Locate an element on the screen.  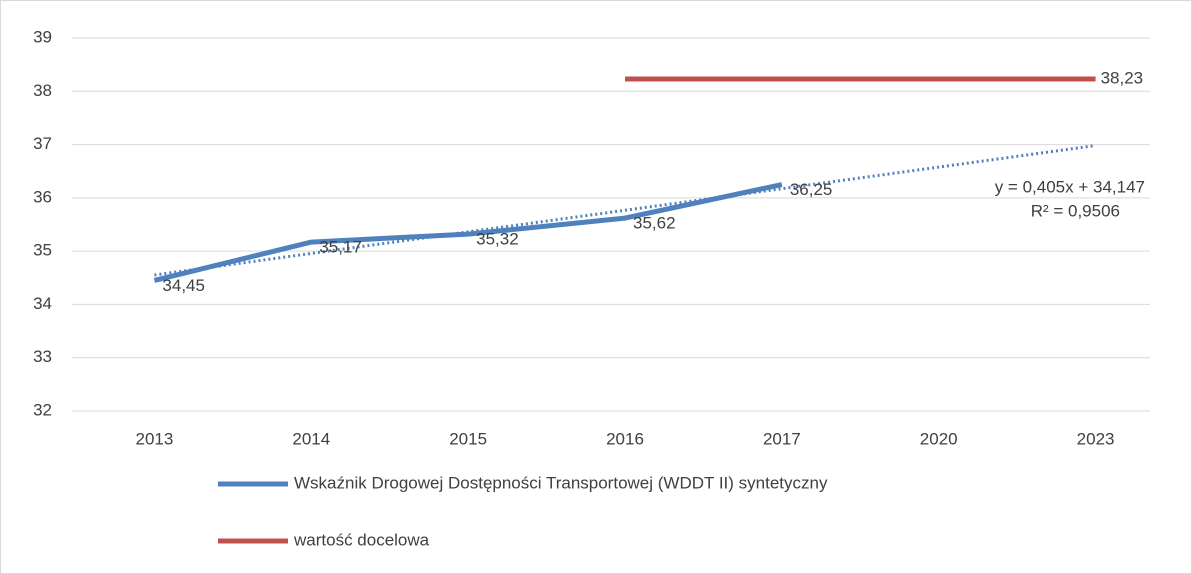
series-line is located at coordinates (468, 232).